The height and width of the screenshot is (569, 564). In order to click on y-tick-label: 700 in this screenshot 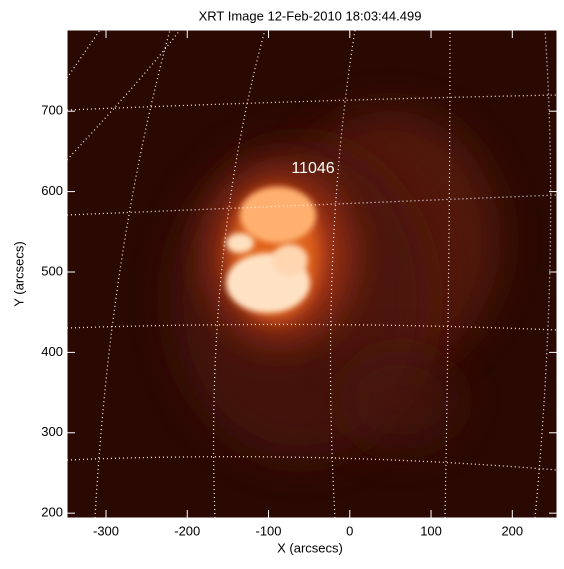, I will do `click(52, 110)`.